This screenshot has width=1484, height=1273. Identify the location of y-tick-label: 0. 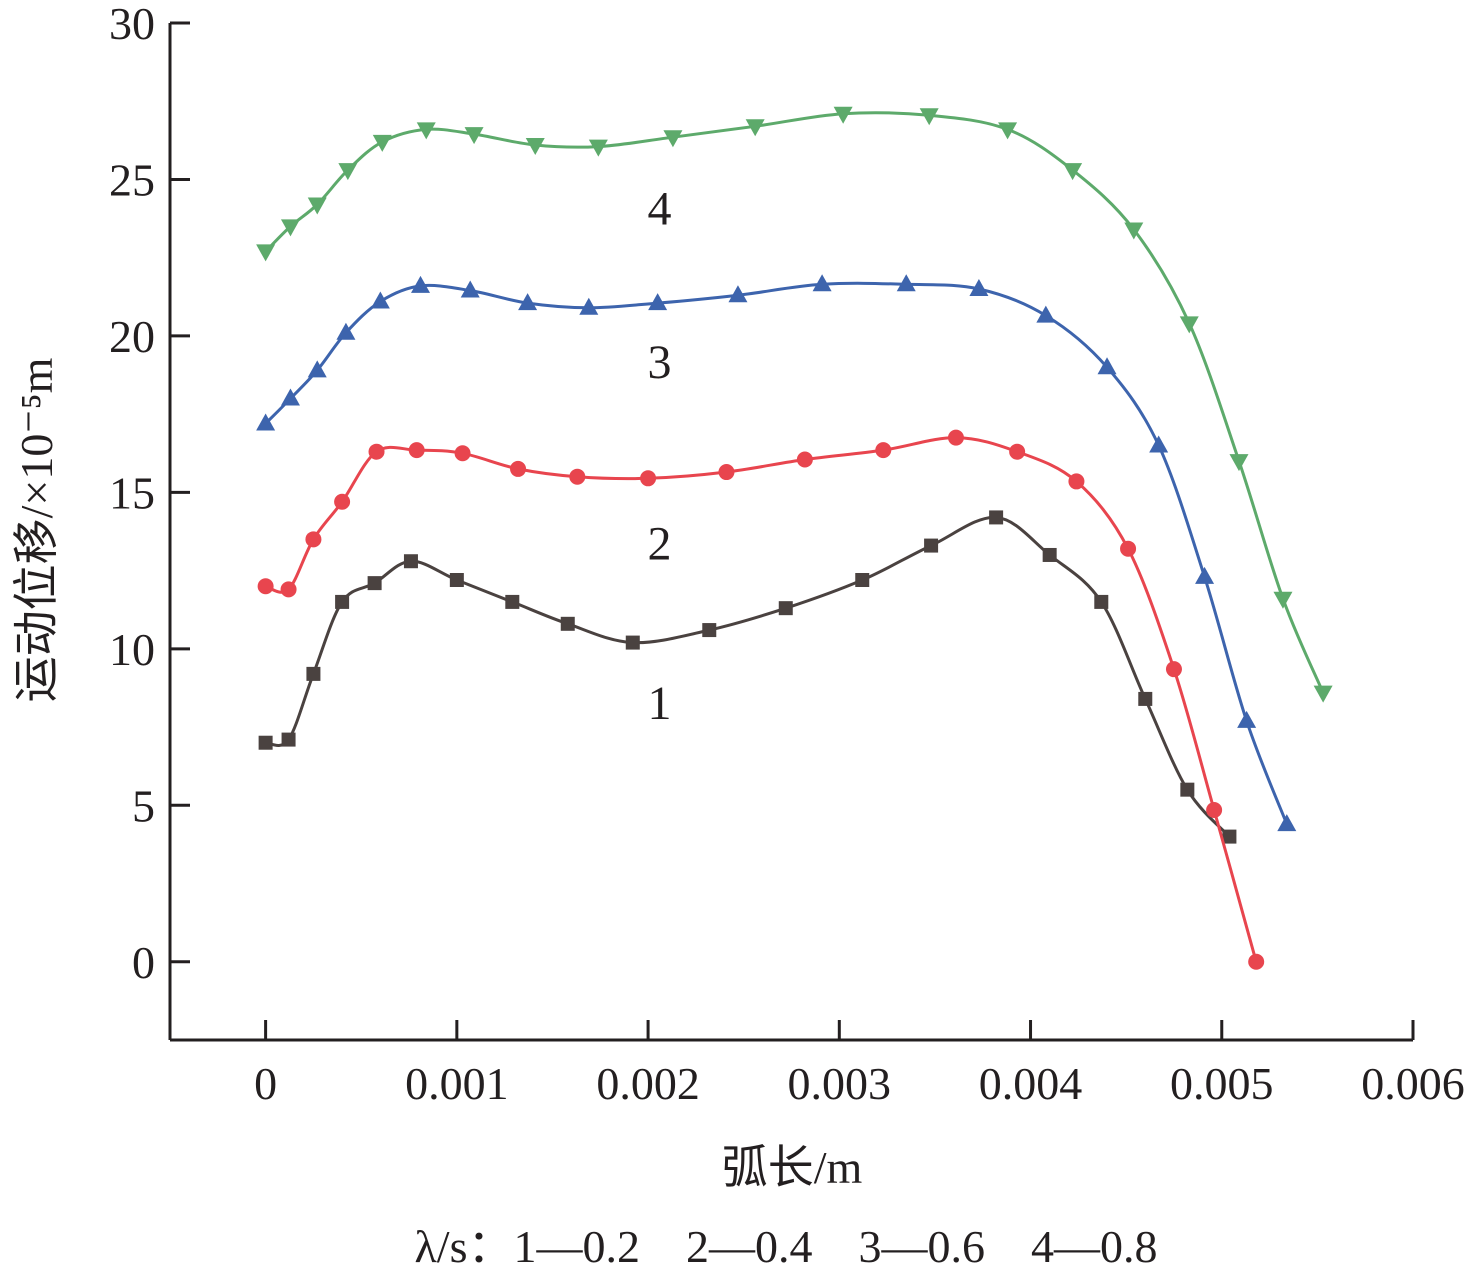
(143, 962).